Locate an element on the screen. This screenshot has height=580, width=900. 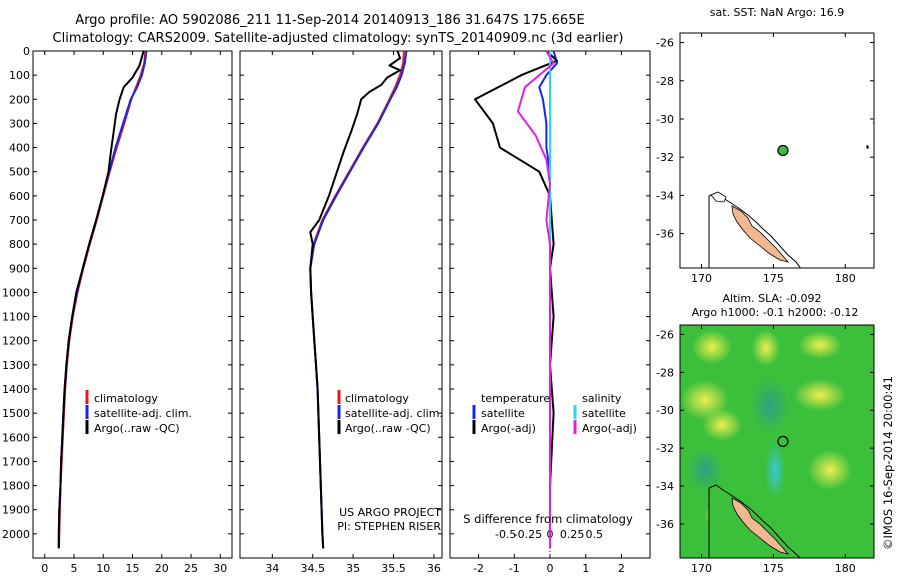
x-tick-label: 34.5 is located at coordinates (312, 568).